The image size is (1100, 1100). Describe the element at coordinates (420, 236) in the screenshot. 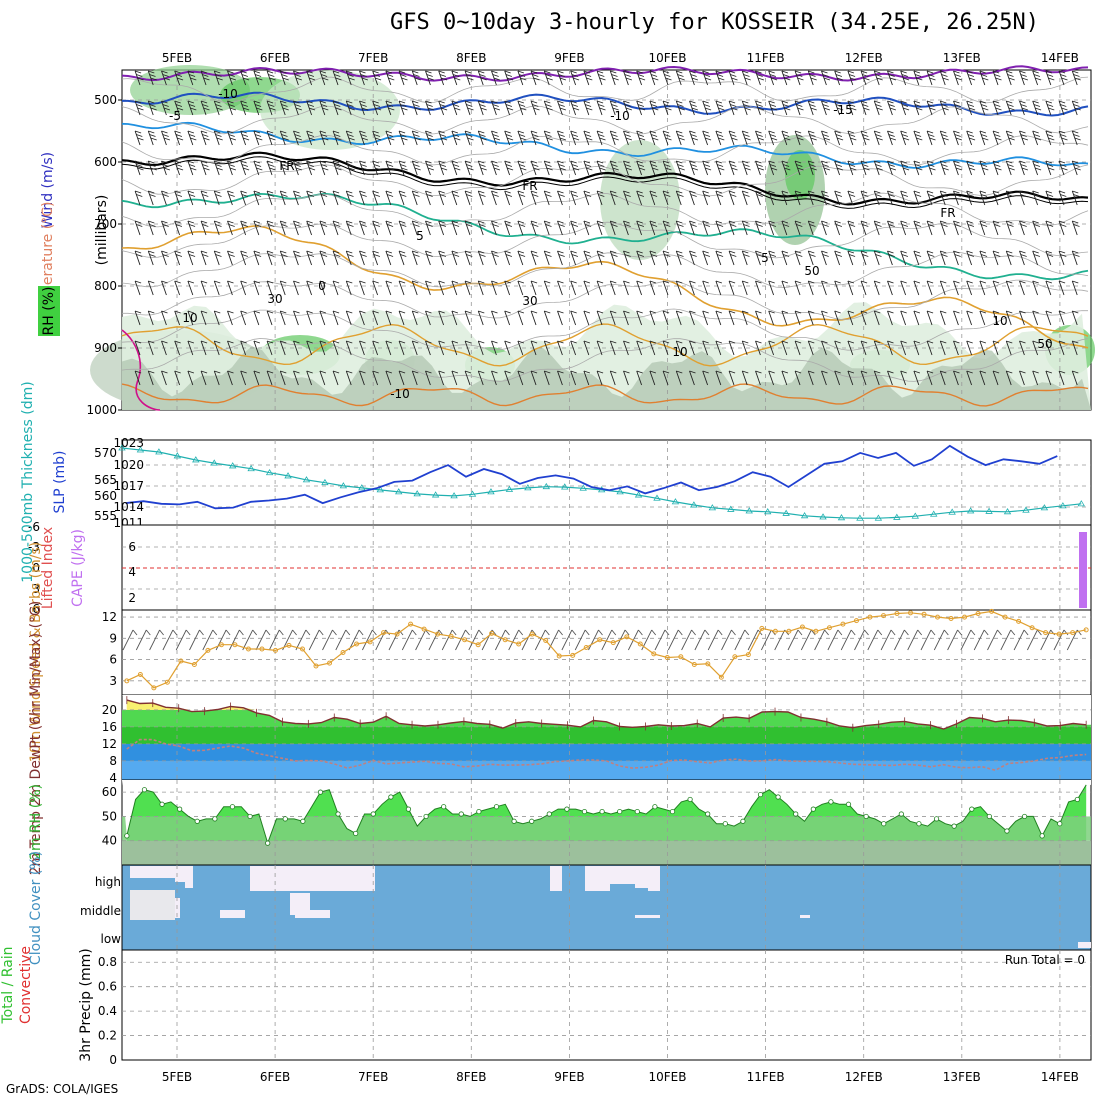

I see `contour-label: 5` at that location.